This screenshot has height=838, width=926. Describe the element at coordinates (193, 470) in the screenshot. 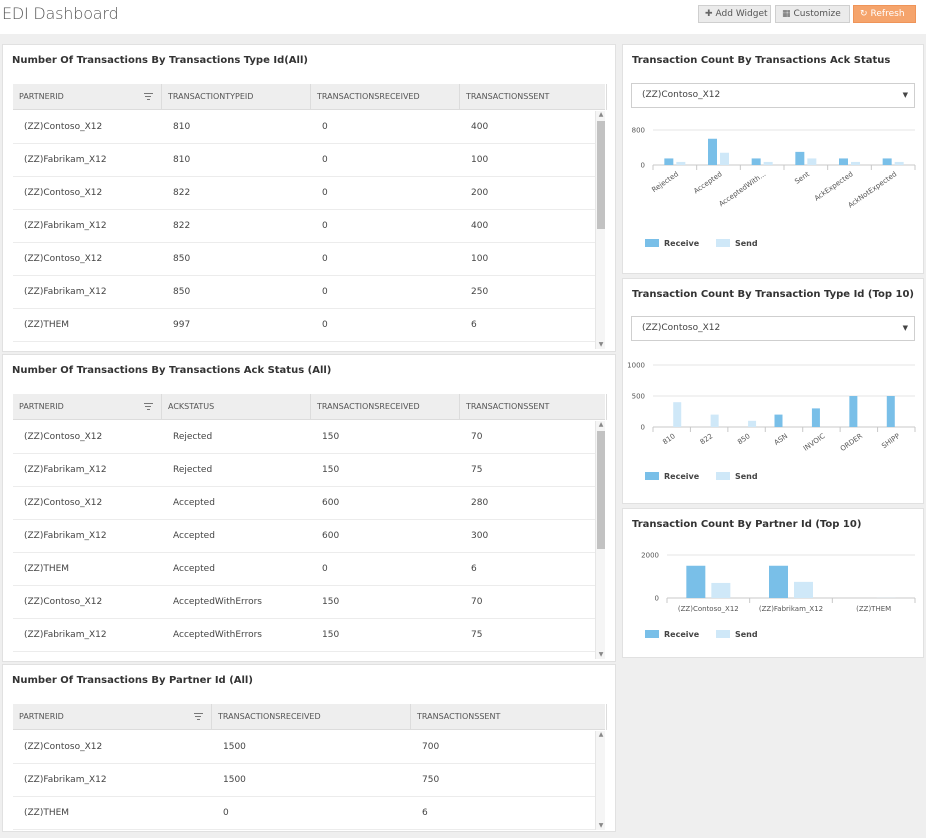

I see `table-cell: Rejected` at that location.